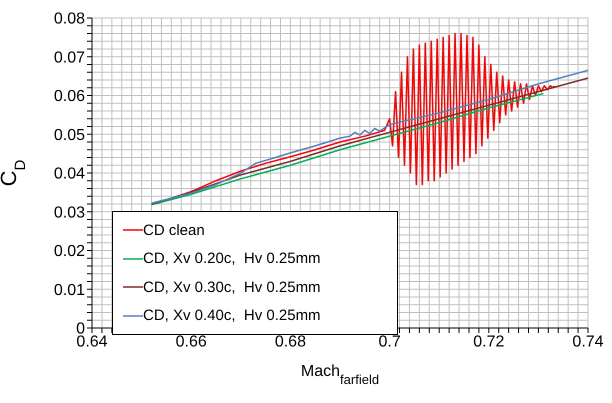  I want to click on legend-label: CD clean, so click(174, 230).